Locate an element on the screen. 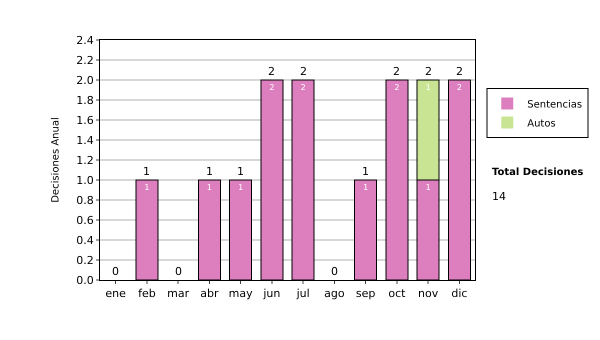 This screenshot has height=340, width=600. y-tick-label: 0.4 is located at coordinates (85, 240).